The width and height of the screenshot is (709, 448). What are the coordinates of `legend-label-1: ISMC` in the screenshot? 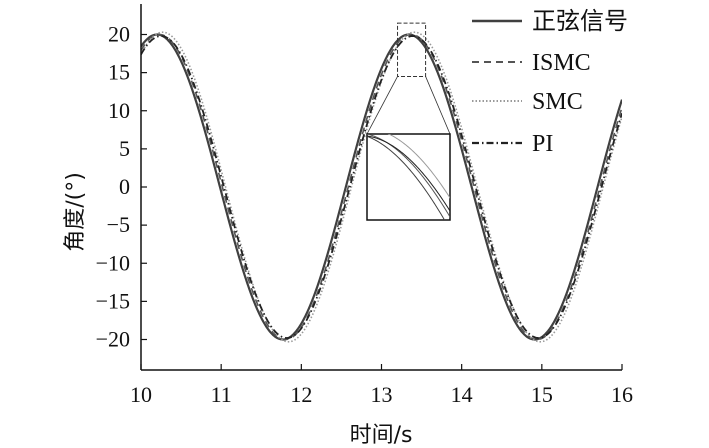 It's located at (561, 63).